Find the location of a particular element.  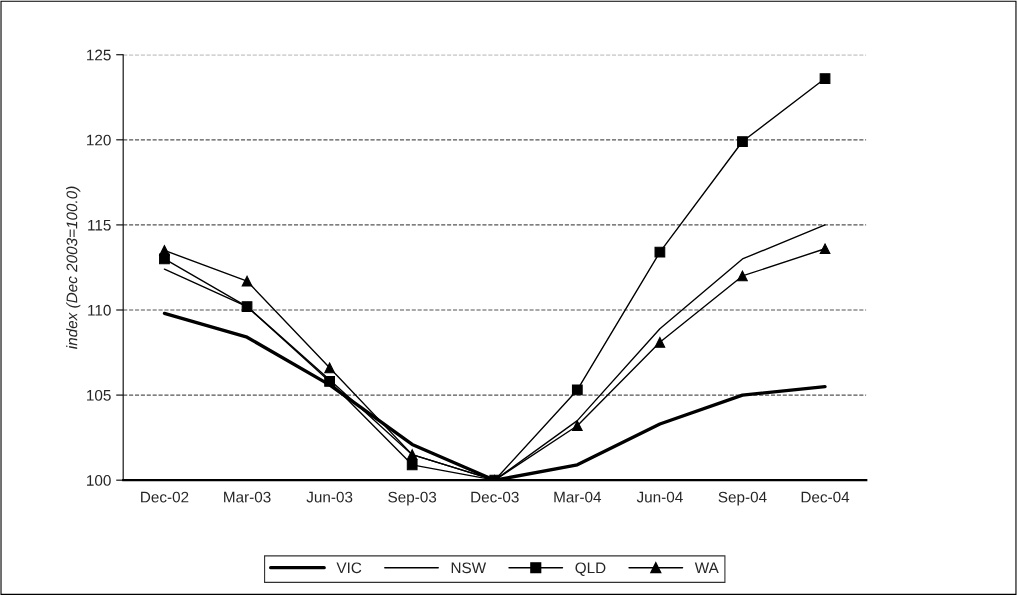

x-tick-label: Dec-02 is located at coordinates (165, 497).